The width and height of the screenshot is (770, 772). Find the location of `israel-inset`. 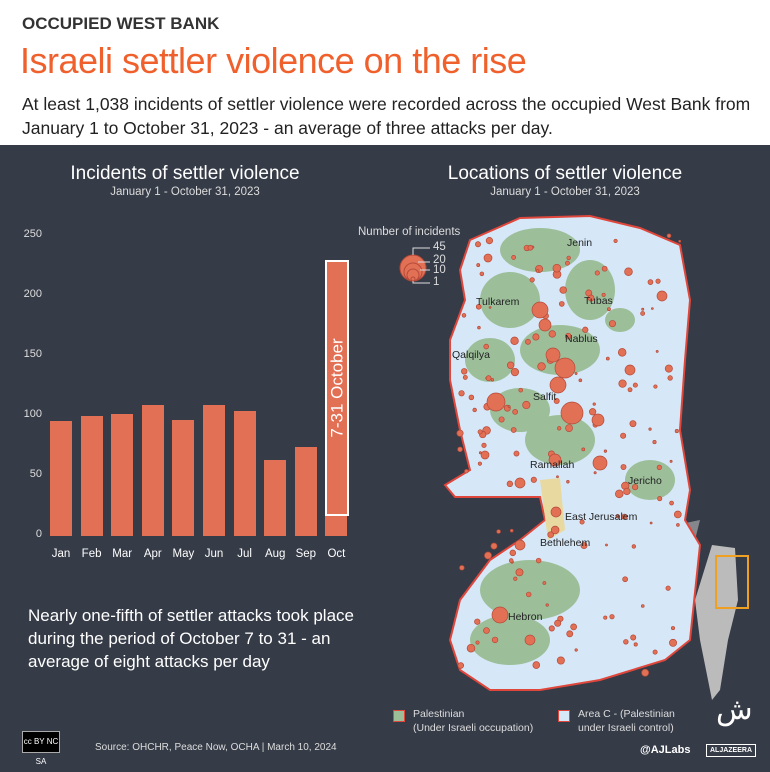

israel-inset is located at coordinates (716, 622).